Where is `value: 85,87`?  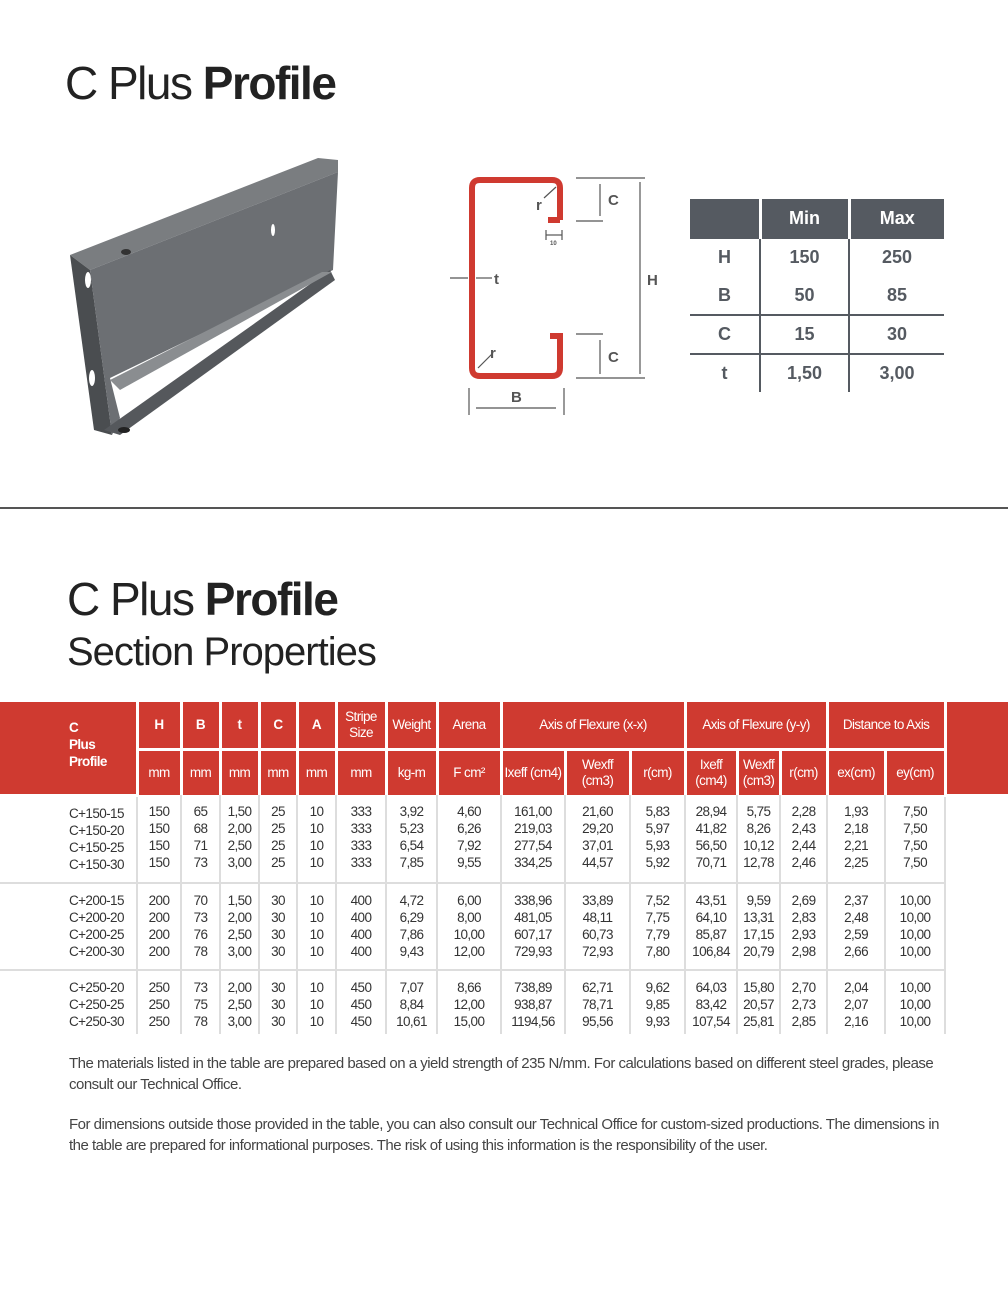 value: 85,87 is located at coordinates (711, 934).